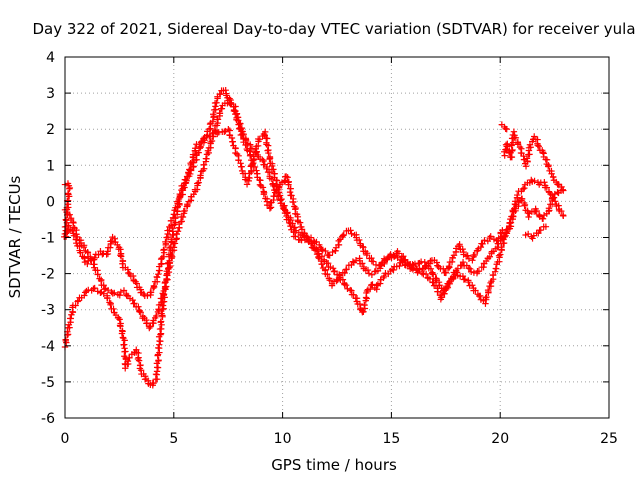  I want to click on x-tick-label: 20, so click(500, 439).